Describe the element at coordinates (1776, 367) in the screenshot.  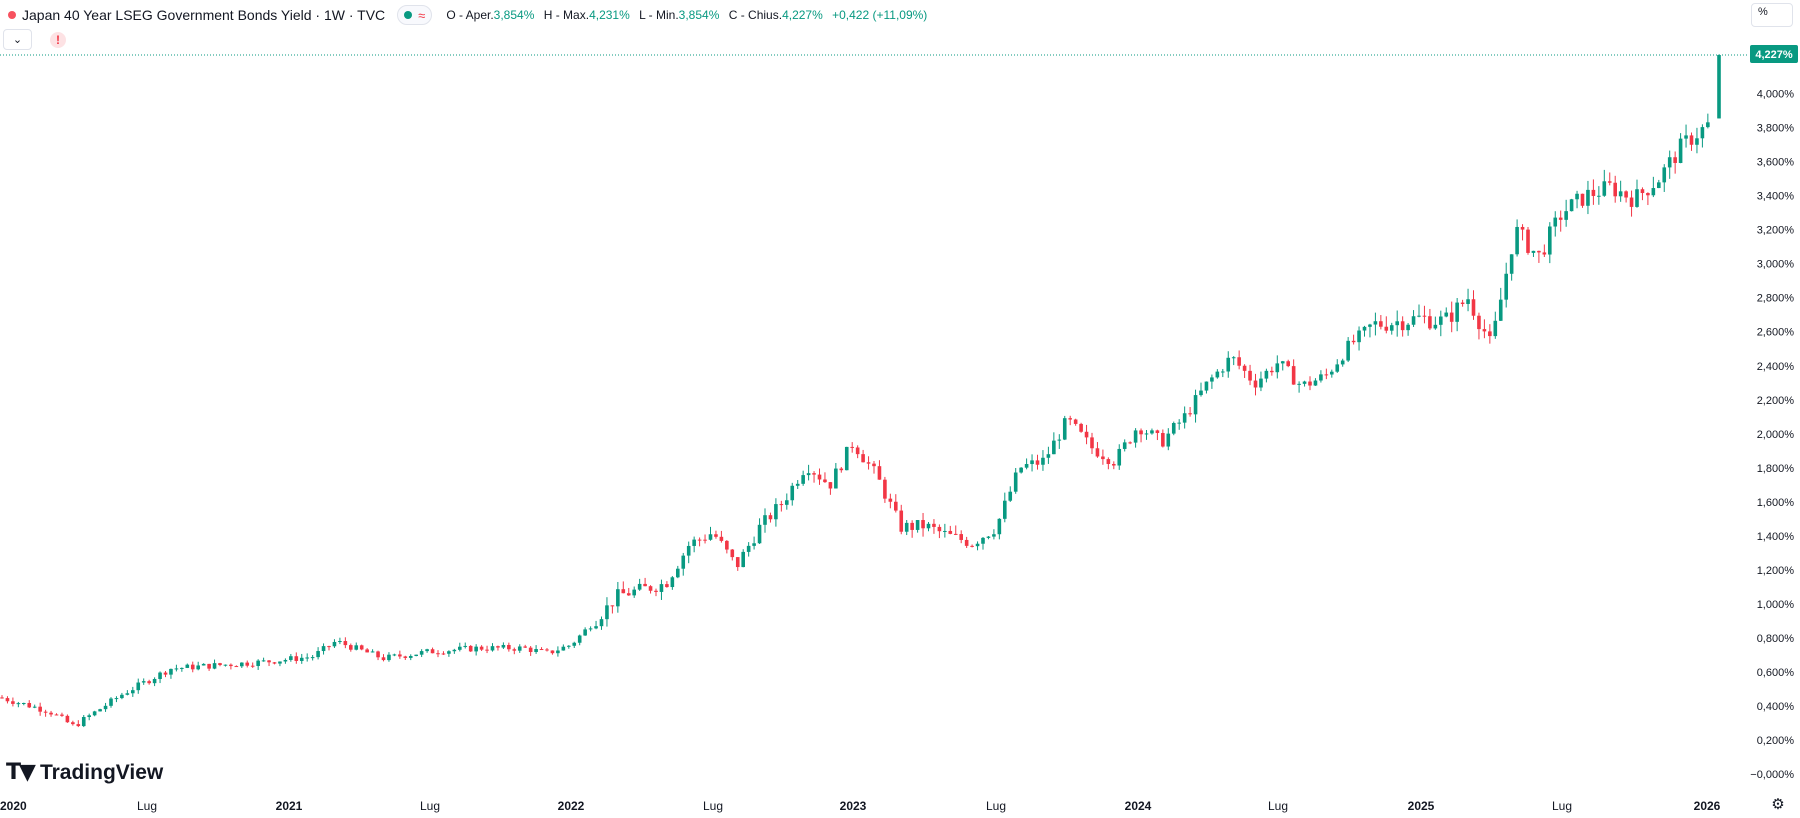
I see `y-tick-label: 2,400%` at that location.